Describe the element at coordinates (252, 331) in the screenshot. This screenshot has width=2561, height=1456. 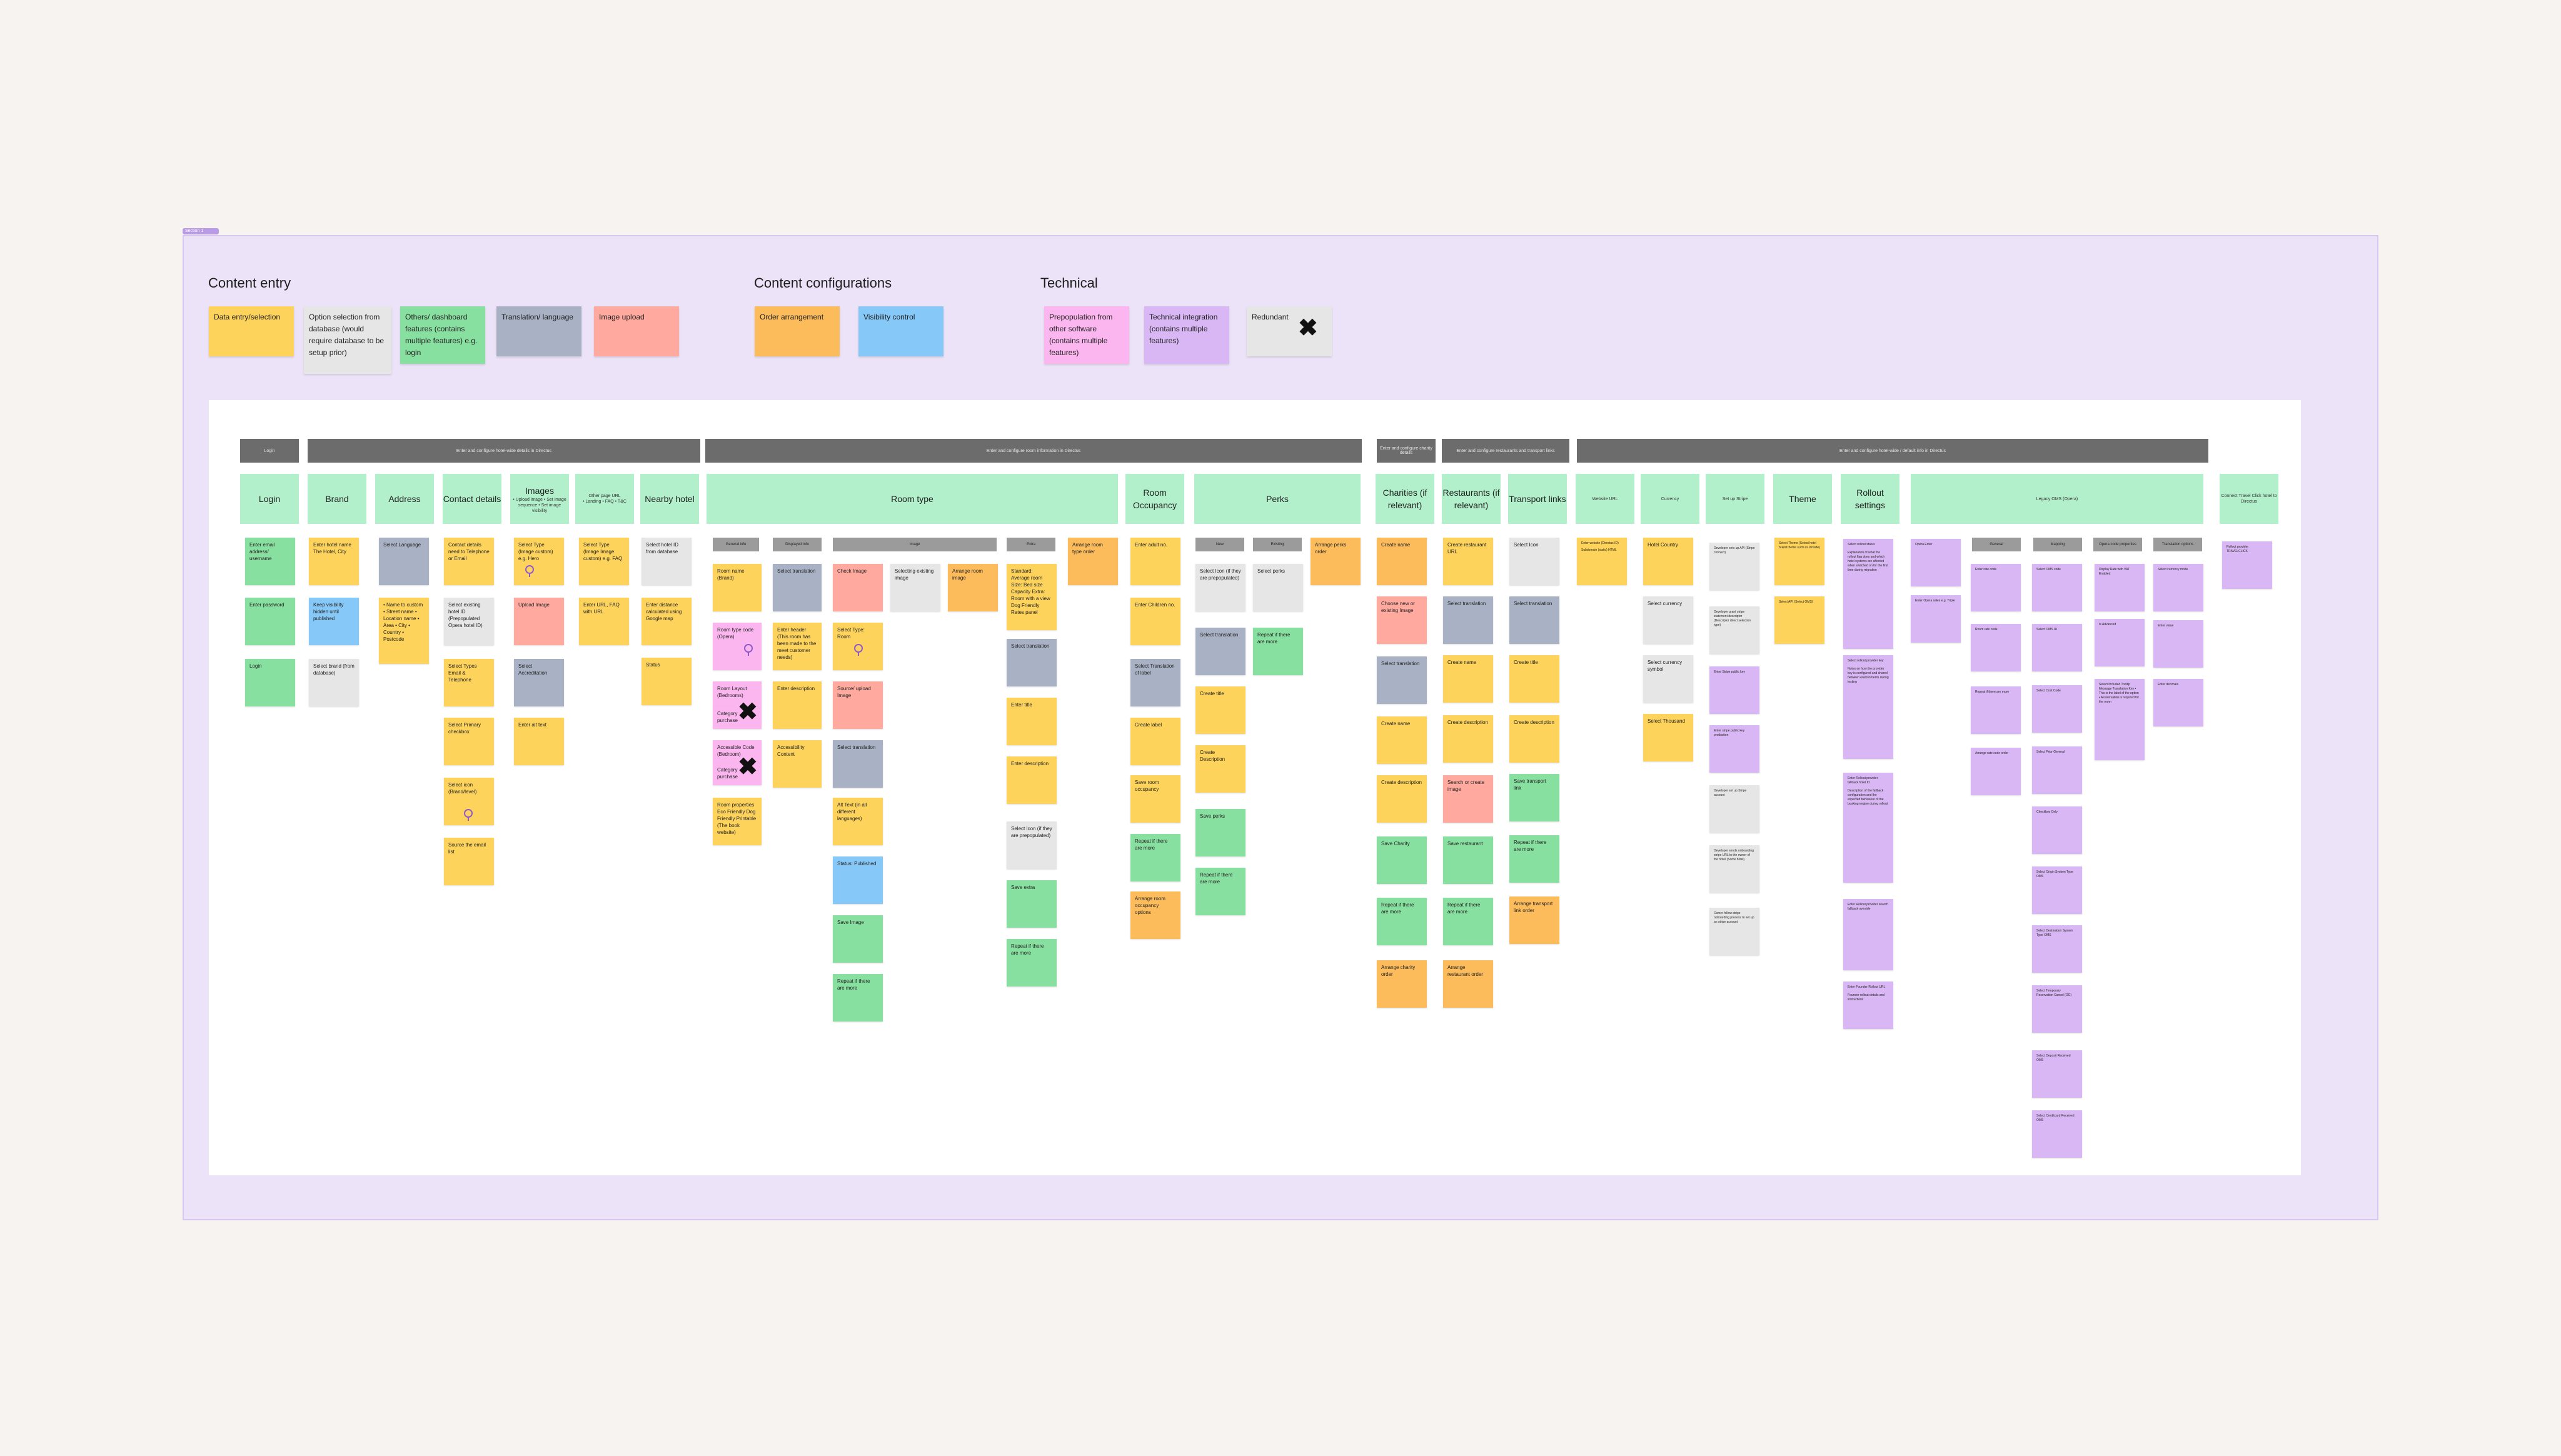
I see `legend-note-data-entry: Data entry/selection` at that location.